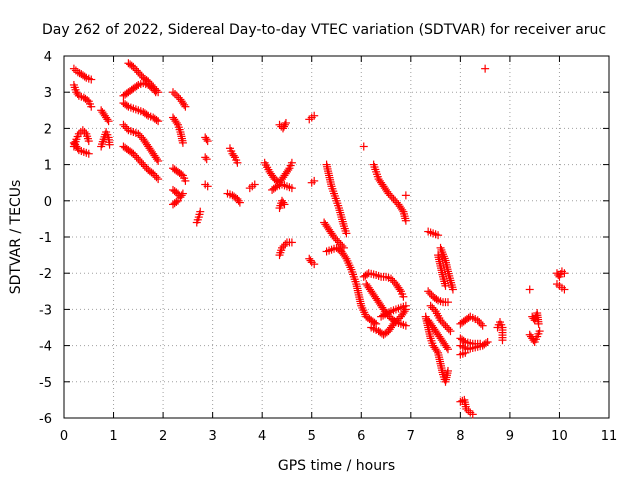 This screenshot has width=640, height=480. I want to click on y-tick-label: 4, so click(48, 57).